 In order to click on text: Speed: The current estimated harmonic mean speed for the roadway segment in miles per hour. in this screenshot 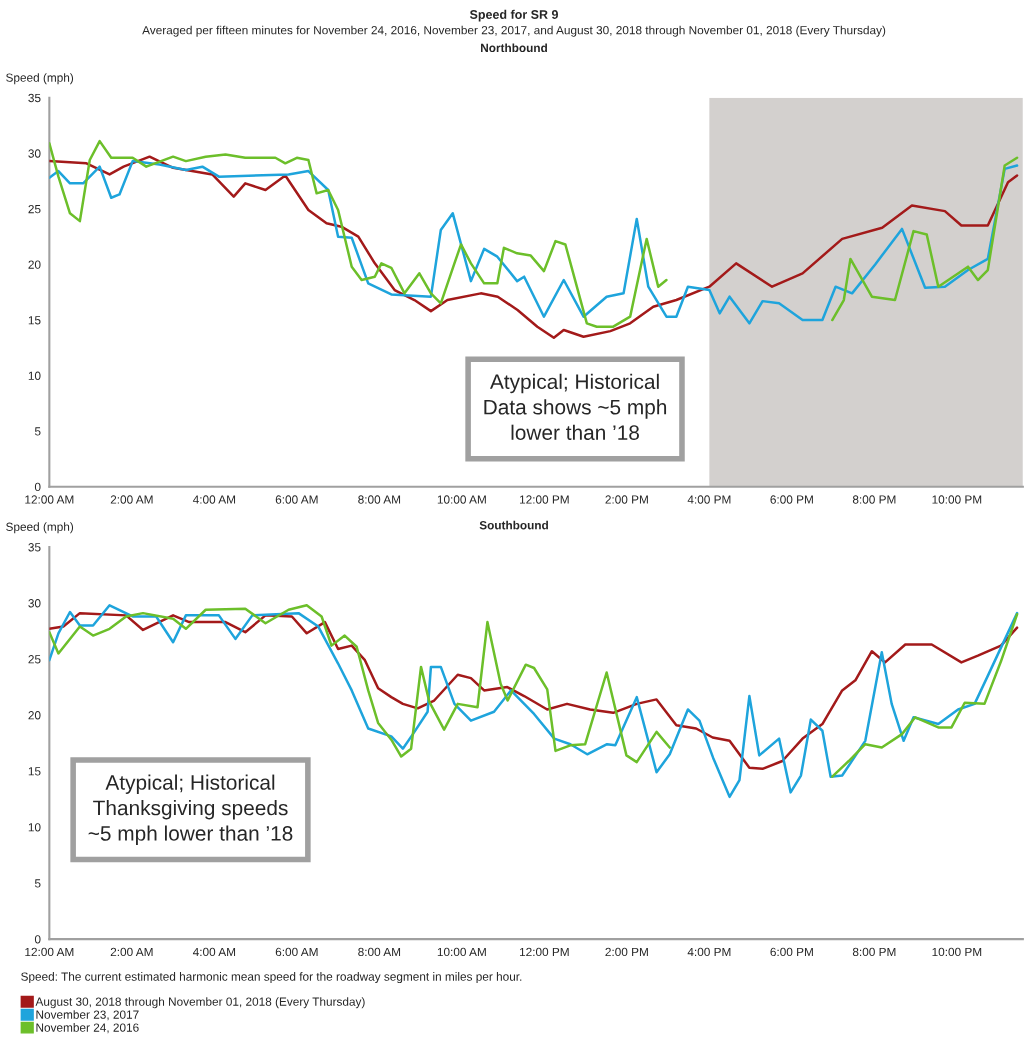, I will do `click(271, 978)`.